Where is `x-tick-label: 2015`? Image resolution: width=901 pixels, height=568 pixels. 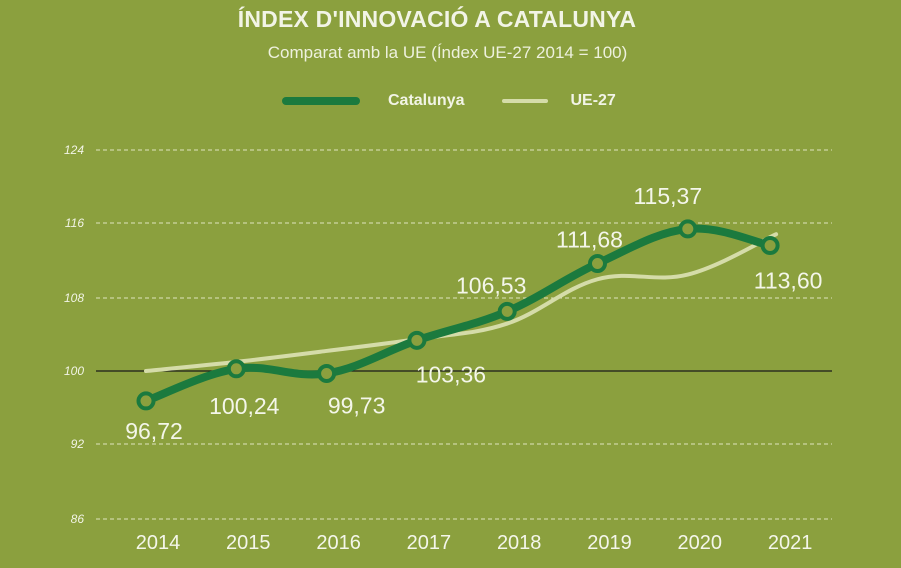 x-tick-label: 2015 is located at coordinates (248, 543).